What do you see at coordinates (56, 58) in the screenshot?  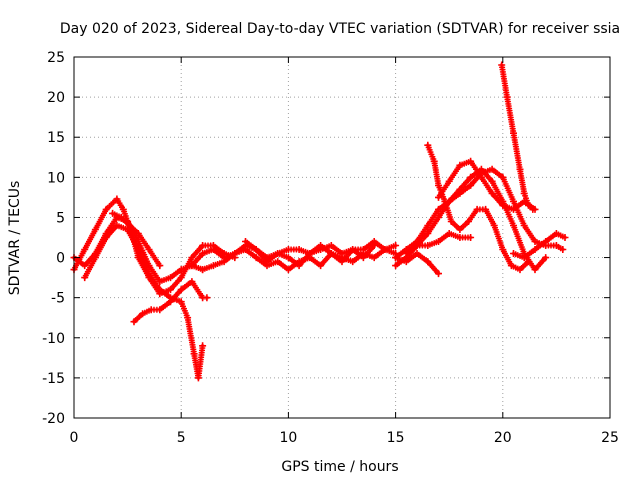 I see `y-tick-label: 25` at bounding box center [56, 58].